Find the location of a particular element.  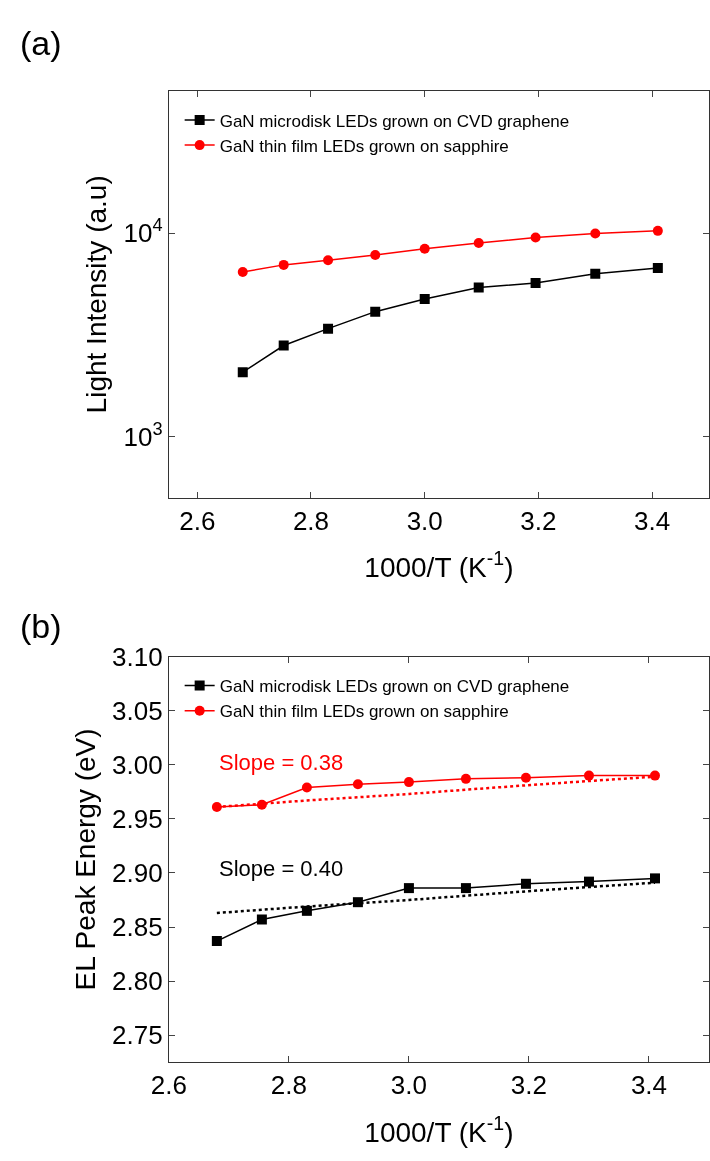

y-axis-title: EL Peak Energy (eV) is located at coordinates (85, 859).